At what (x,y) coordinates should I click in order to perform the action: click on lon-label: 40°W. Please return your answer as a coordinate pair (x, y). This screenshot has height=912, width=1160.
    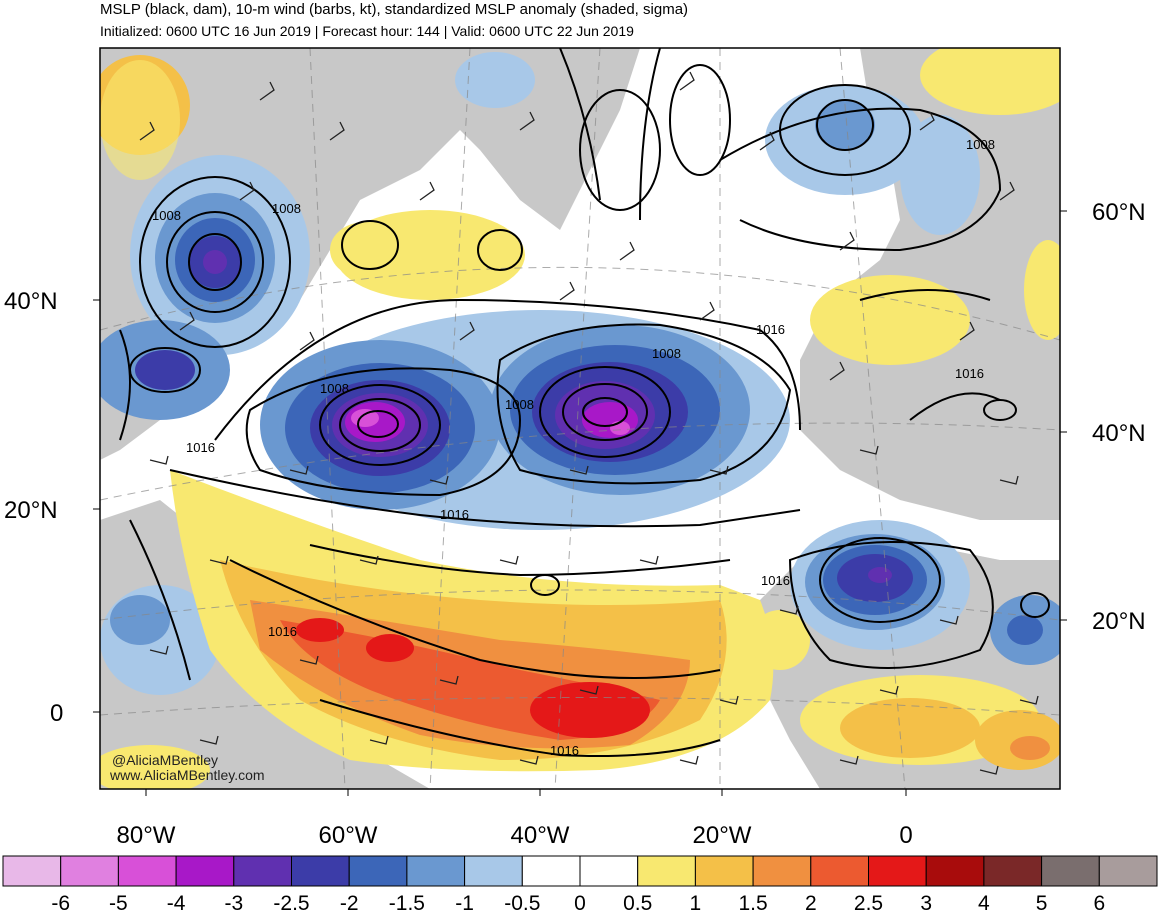
    Looking at the image, I should click on (540, 835).